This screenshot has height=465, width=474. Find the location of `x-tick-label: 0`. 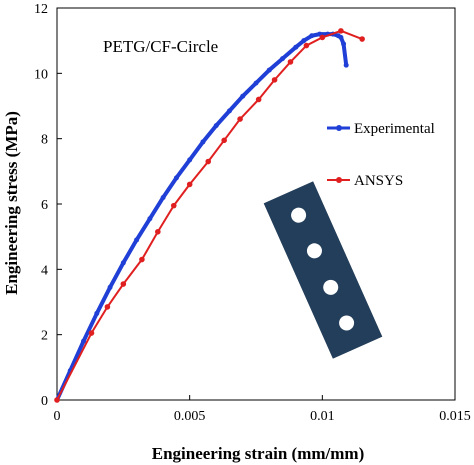

x-tick-label: 0 is located at coordinates (57, 416).